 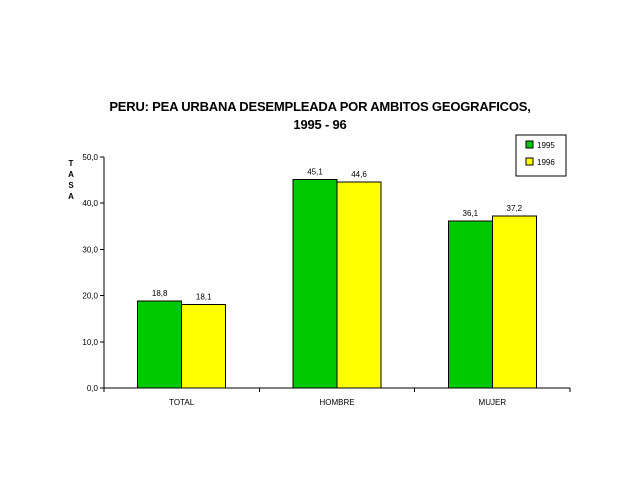 What do you see at coordinates (204, 346) in the screenshot?
I see `bar-1996-total` at bounding box center [204, 346].